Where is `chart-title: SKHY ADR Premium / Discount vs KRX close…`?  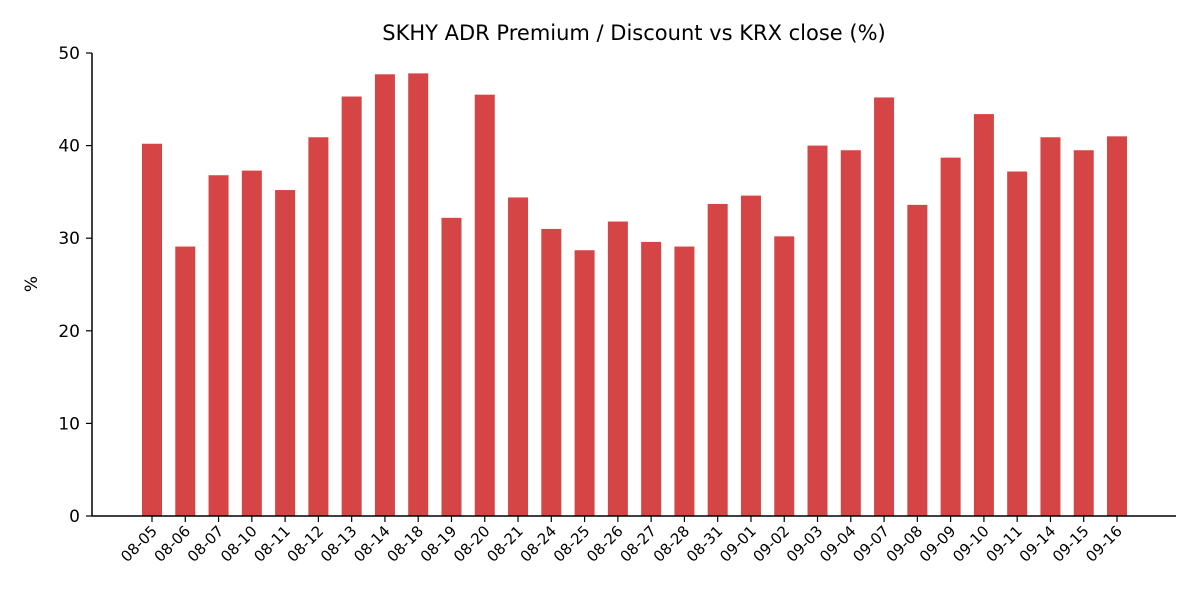 chart-title: SKHY ADR Premium / Discount vs KRX close… is located at coordinates (634, 33).